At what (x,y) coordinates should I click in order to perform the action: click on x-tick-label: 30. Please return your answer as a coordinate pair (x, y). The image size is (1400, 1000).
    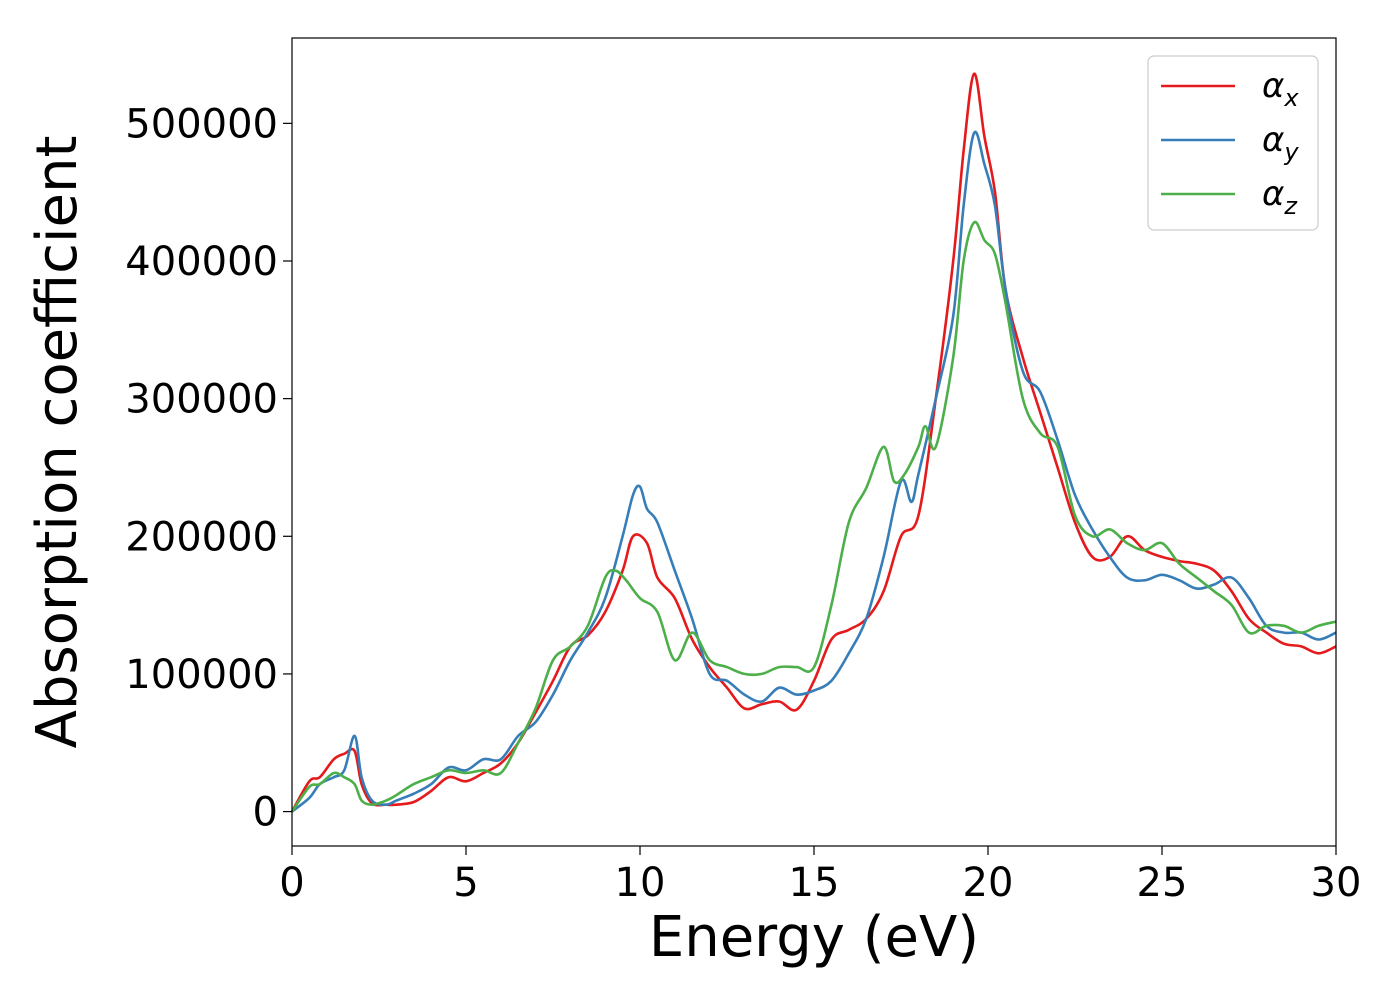
    Looking at the image, I should click on (1336, 883).